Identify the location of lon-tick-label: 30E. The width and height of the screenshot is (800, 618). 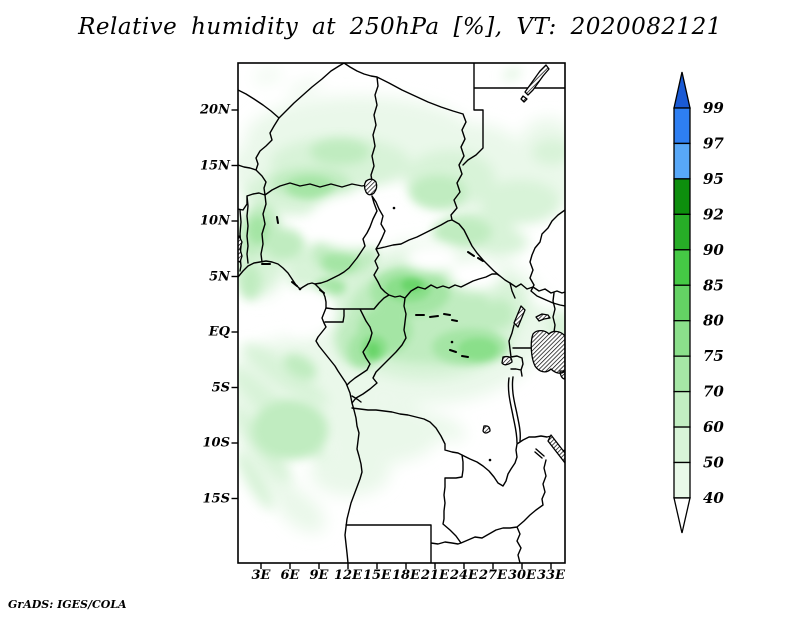
(522, 575).